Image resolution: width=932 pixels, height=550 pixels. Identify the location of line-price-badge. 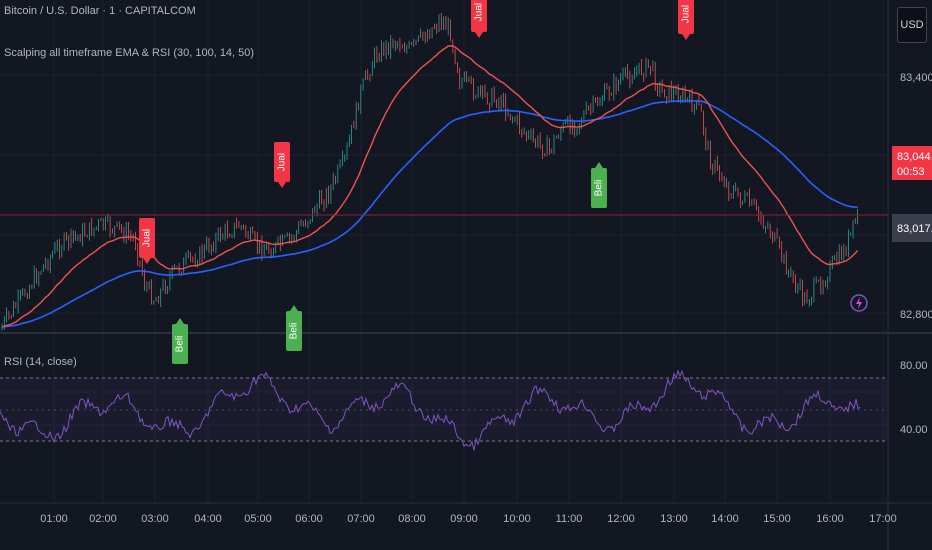
(912, 228).